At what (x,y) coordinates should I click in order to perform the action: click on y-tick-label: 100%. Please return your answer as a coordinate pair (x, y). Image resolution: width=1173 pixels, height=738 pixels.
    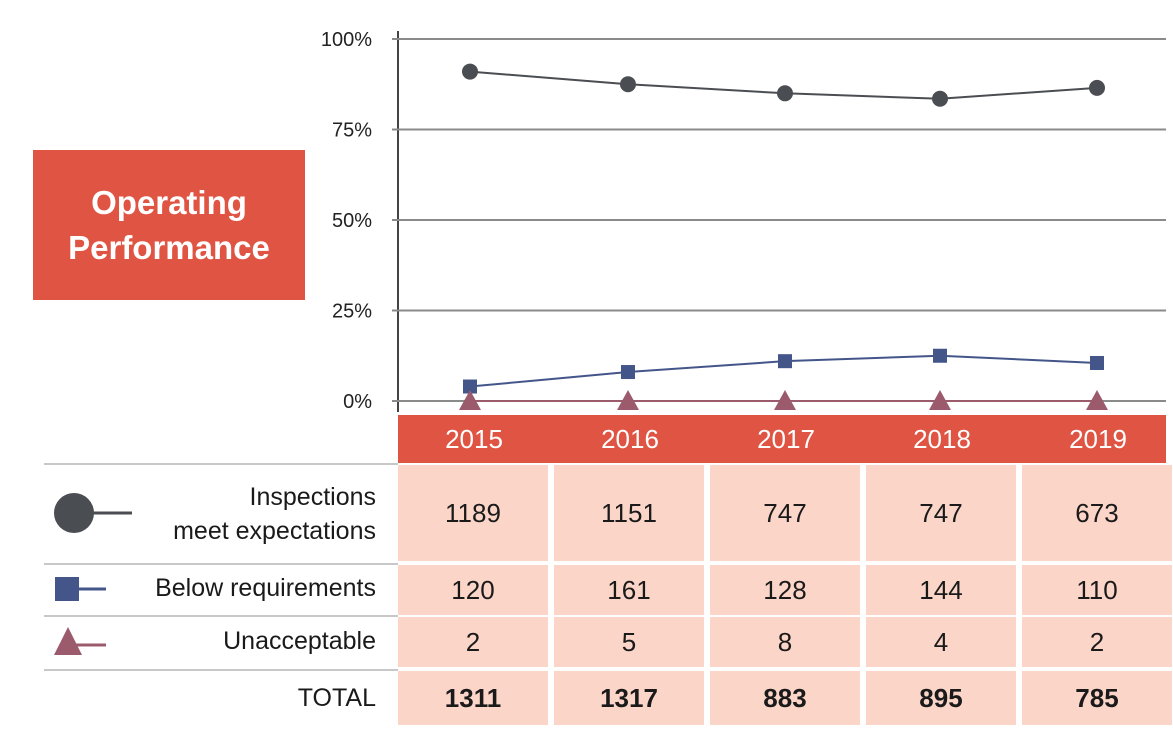
    Looking at the image, I should click on (346, 40).